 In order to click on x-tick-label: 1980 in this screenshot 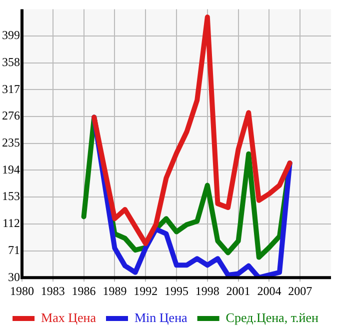, I will do `click(22, 291)`.